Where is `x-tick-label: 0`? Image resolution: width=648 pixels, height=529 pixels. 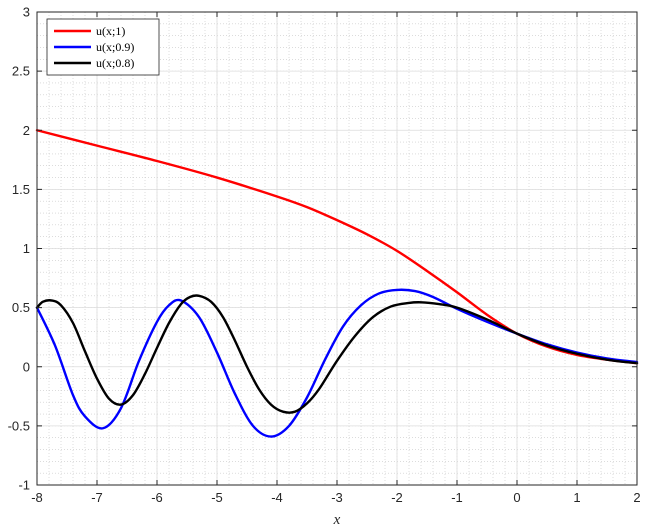
x-tick-label: 0 is located at coordinates (516, 497).